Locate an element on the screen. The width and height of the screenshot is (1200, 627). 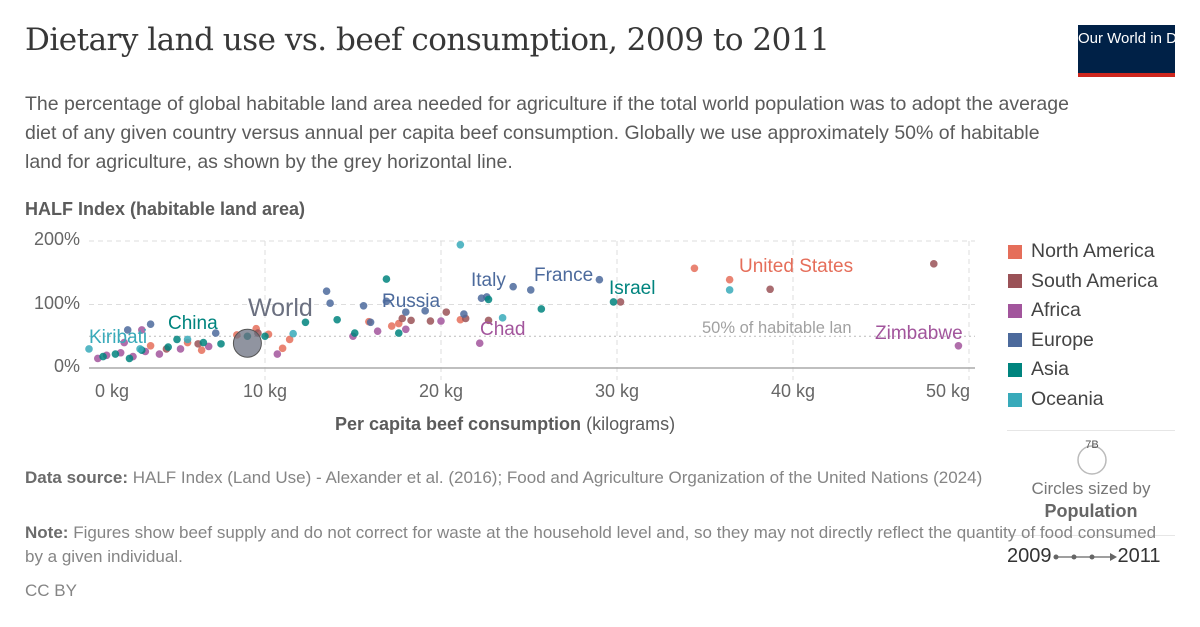
size-legend-variable: Population is located at coordinates (1091, 511).